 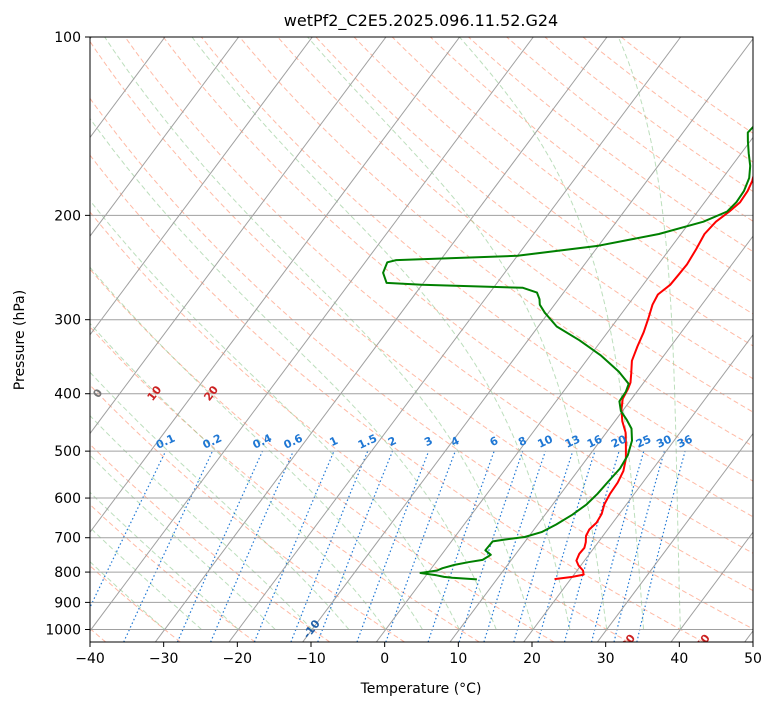 I want to click on y-tick-label: 600, so click(x=67, y=499).